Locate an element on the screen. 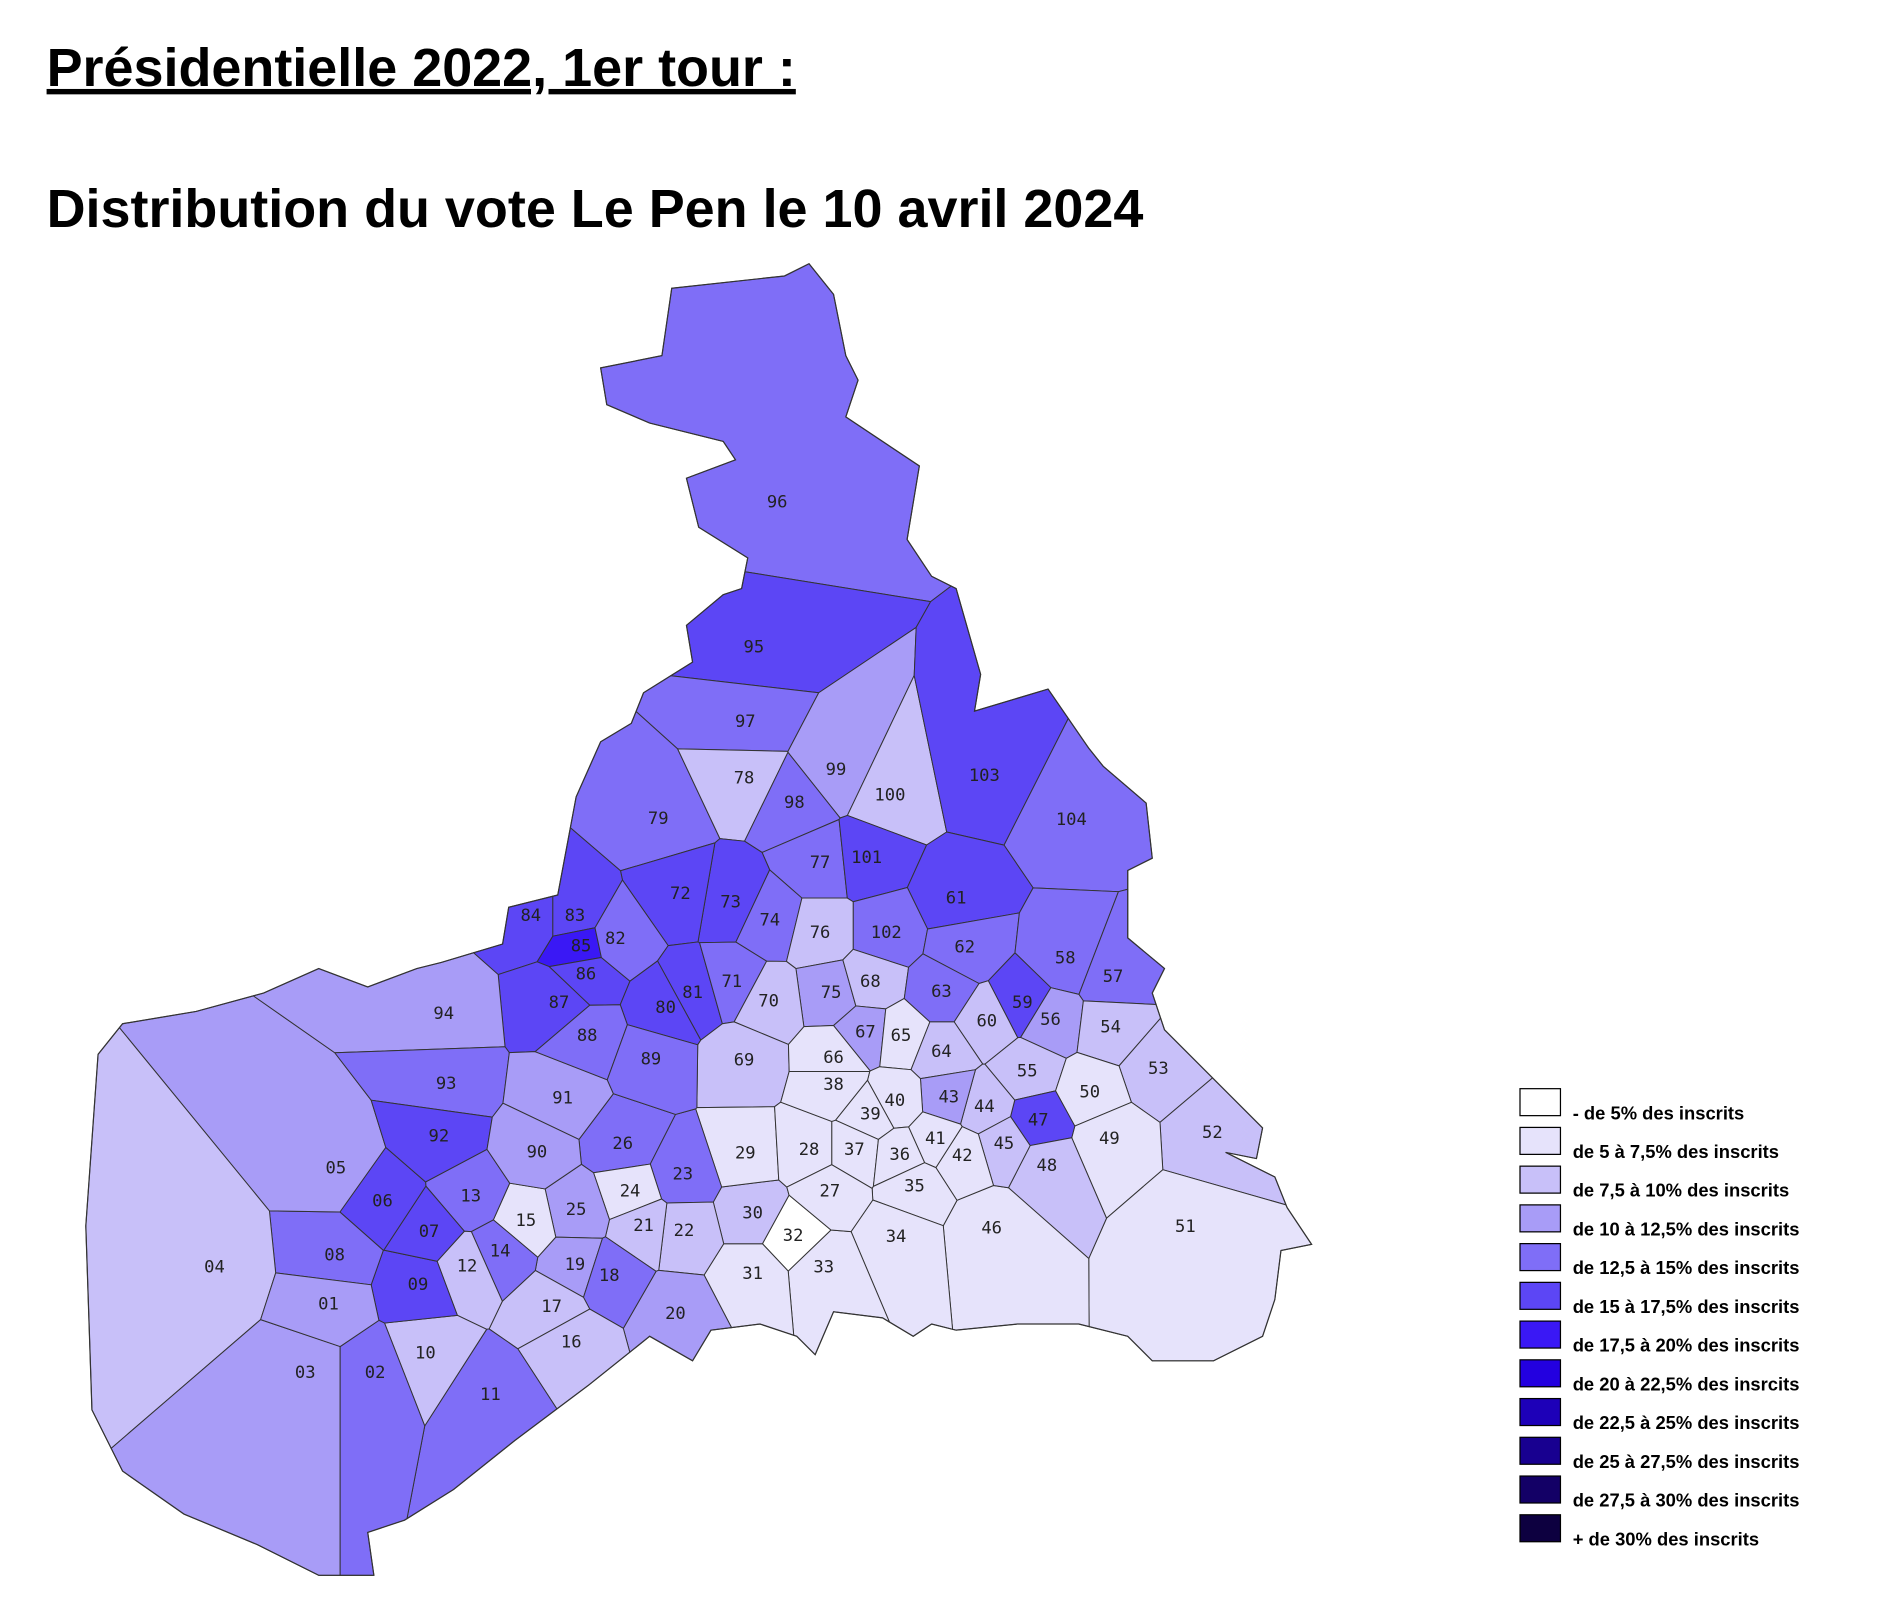 This screenshot has width=1900, height=1600. legend-label: de 20 à 22,5% des insrcits is located at coordinates (1686, 1383).